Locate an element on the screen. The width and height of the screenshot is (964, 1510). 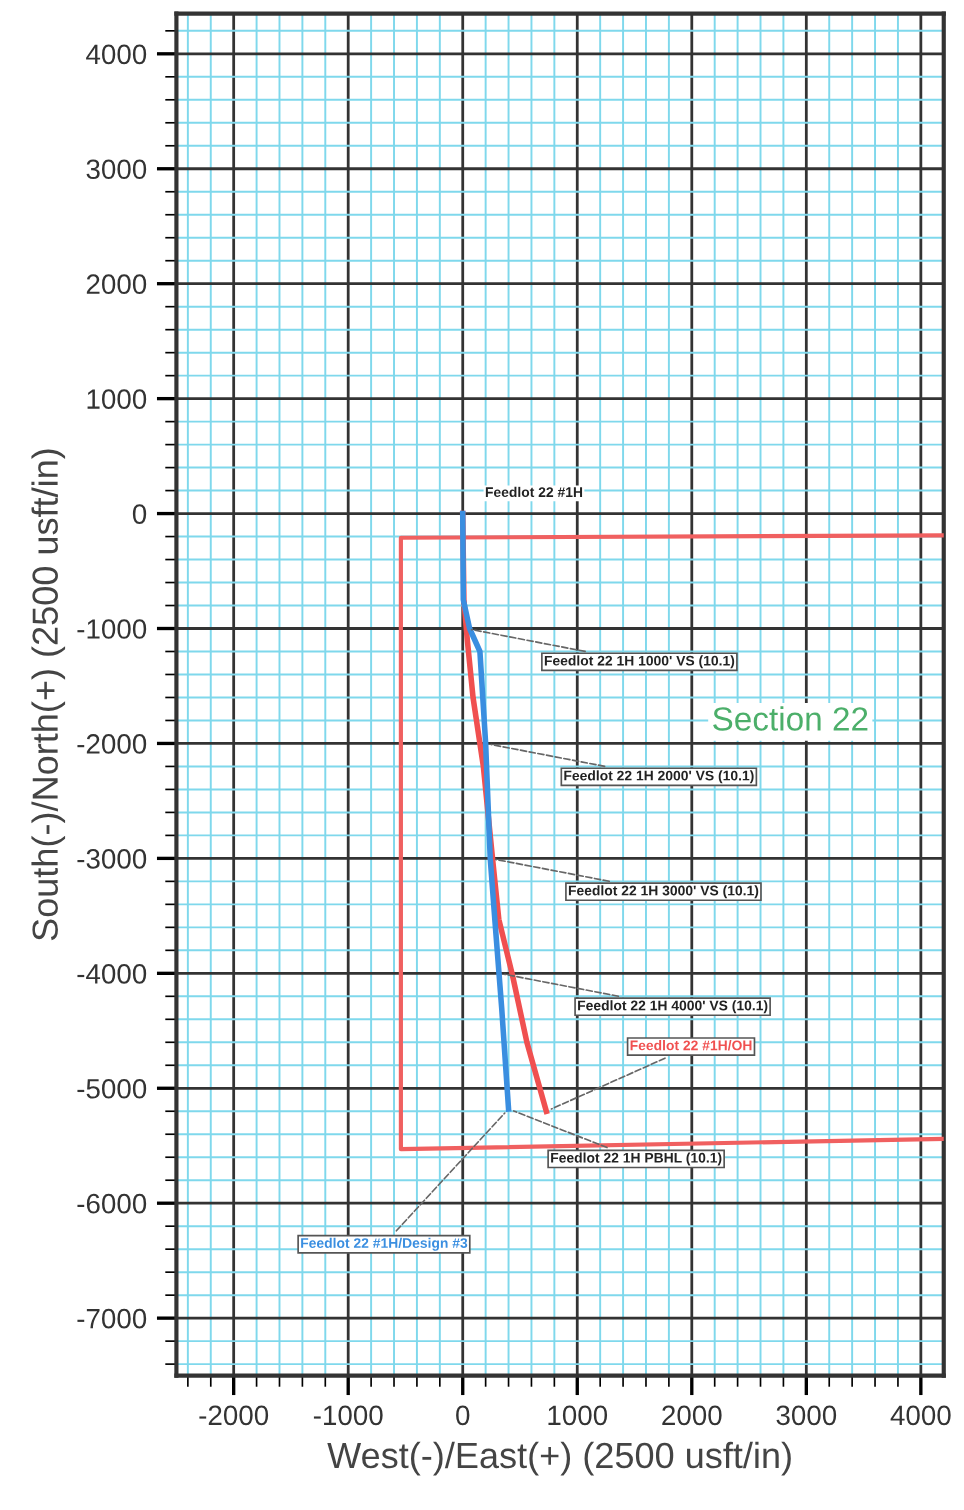
y-tick-label: -2000 is located at coordinates (112, 744).